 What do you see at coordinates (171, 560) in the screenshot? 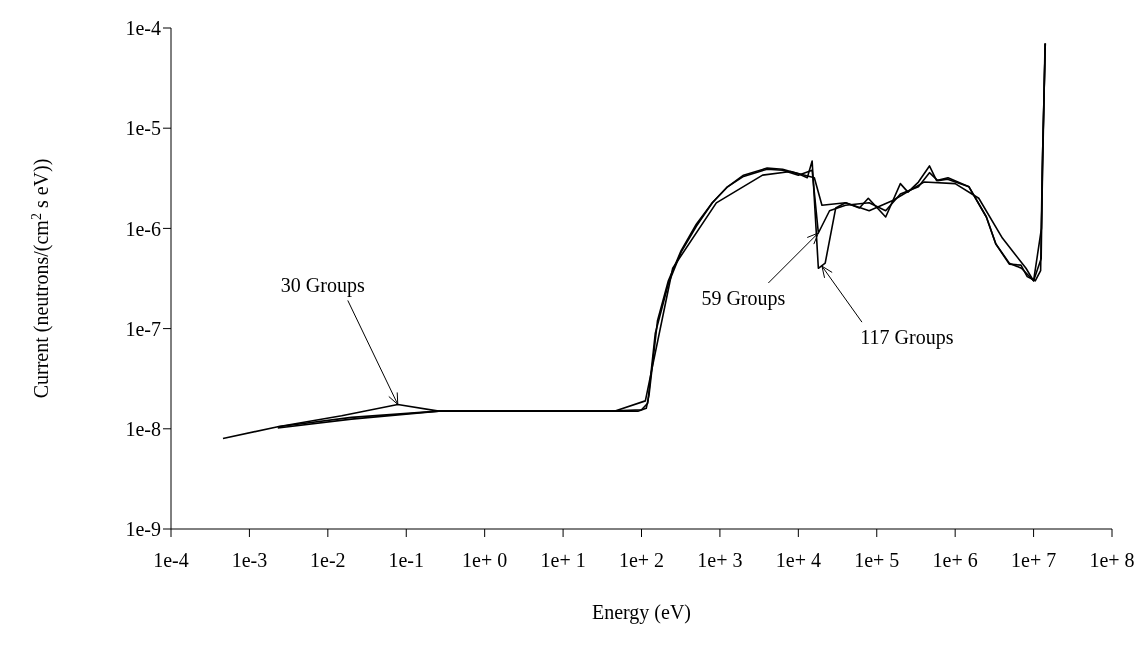
I see `x-tick-label: 1e-4` at bounding box center [171, 560].